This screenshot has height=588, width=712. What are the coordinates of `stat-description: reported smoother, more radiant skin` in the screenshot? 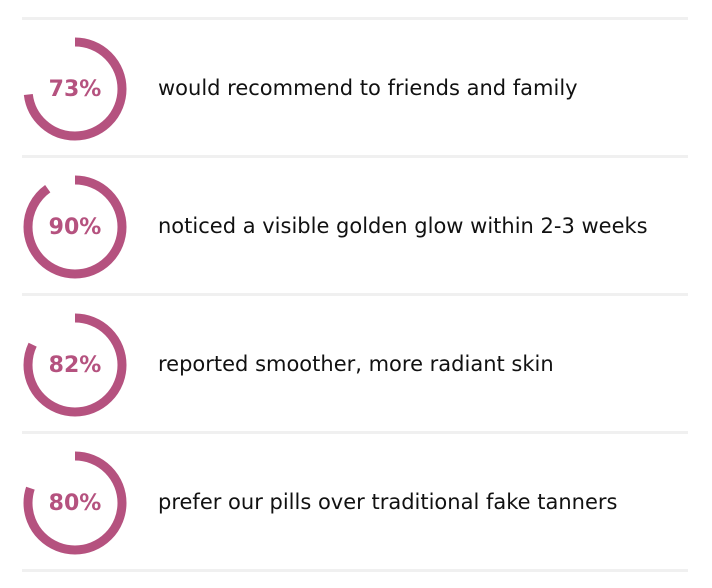 It's located at (356, 364).